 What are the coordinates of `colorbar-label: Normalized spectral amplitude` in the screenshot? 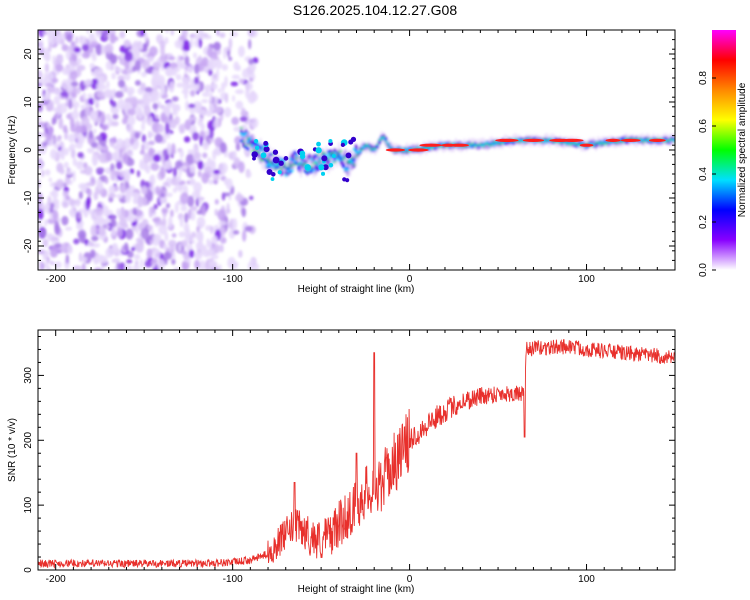 It's located at (742, 149).